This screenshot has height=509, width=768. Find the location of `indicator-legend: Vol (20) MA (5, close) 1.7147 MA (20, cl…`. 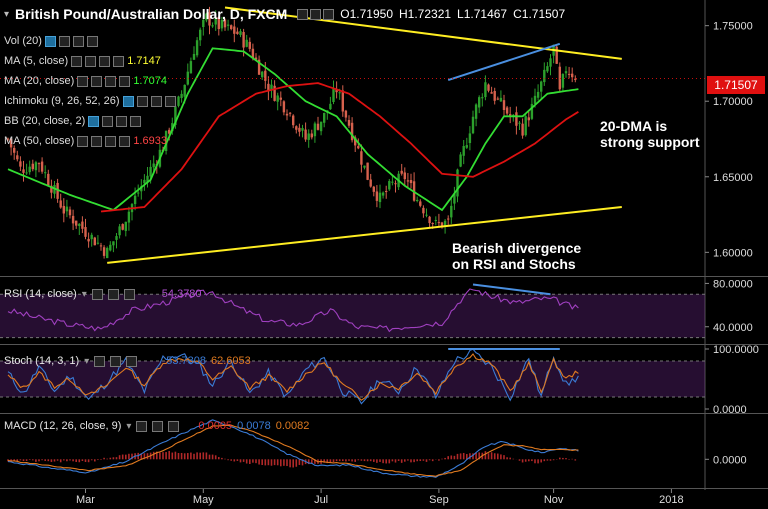

indicator-legend: Vol (20) MA (5, close) 1.7147 MA (20, cl… is located at coordinates (90, 91).